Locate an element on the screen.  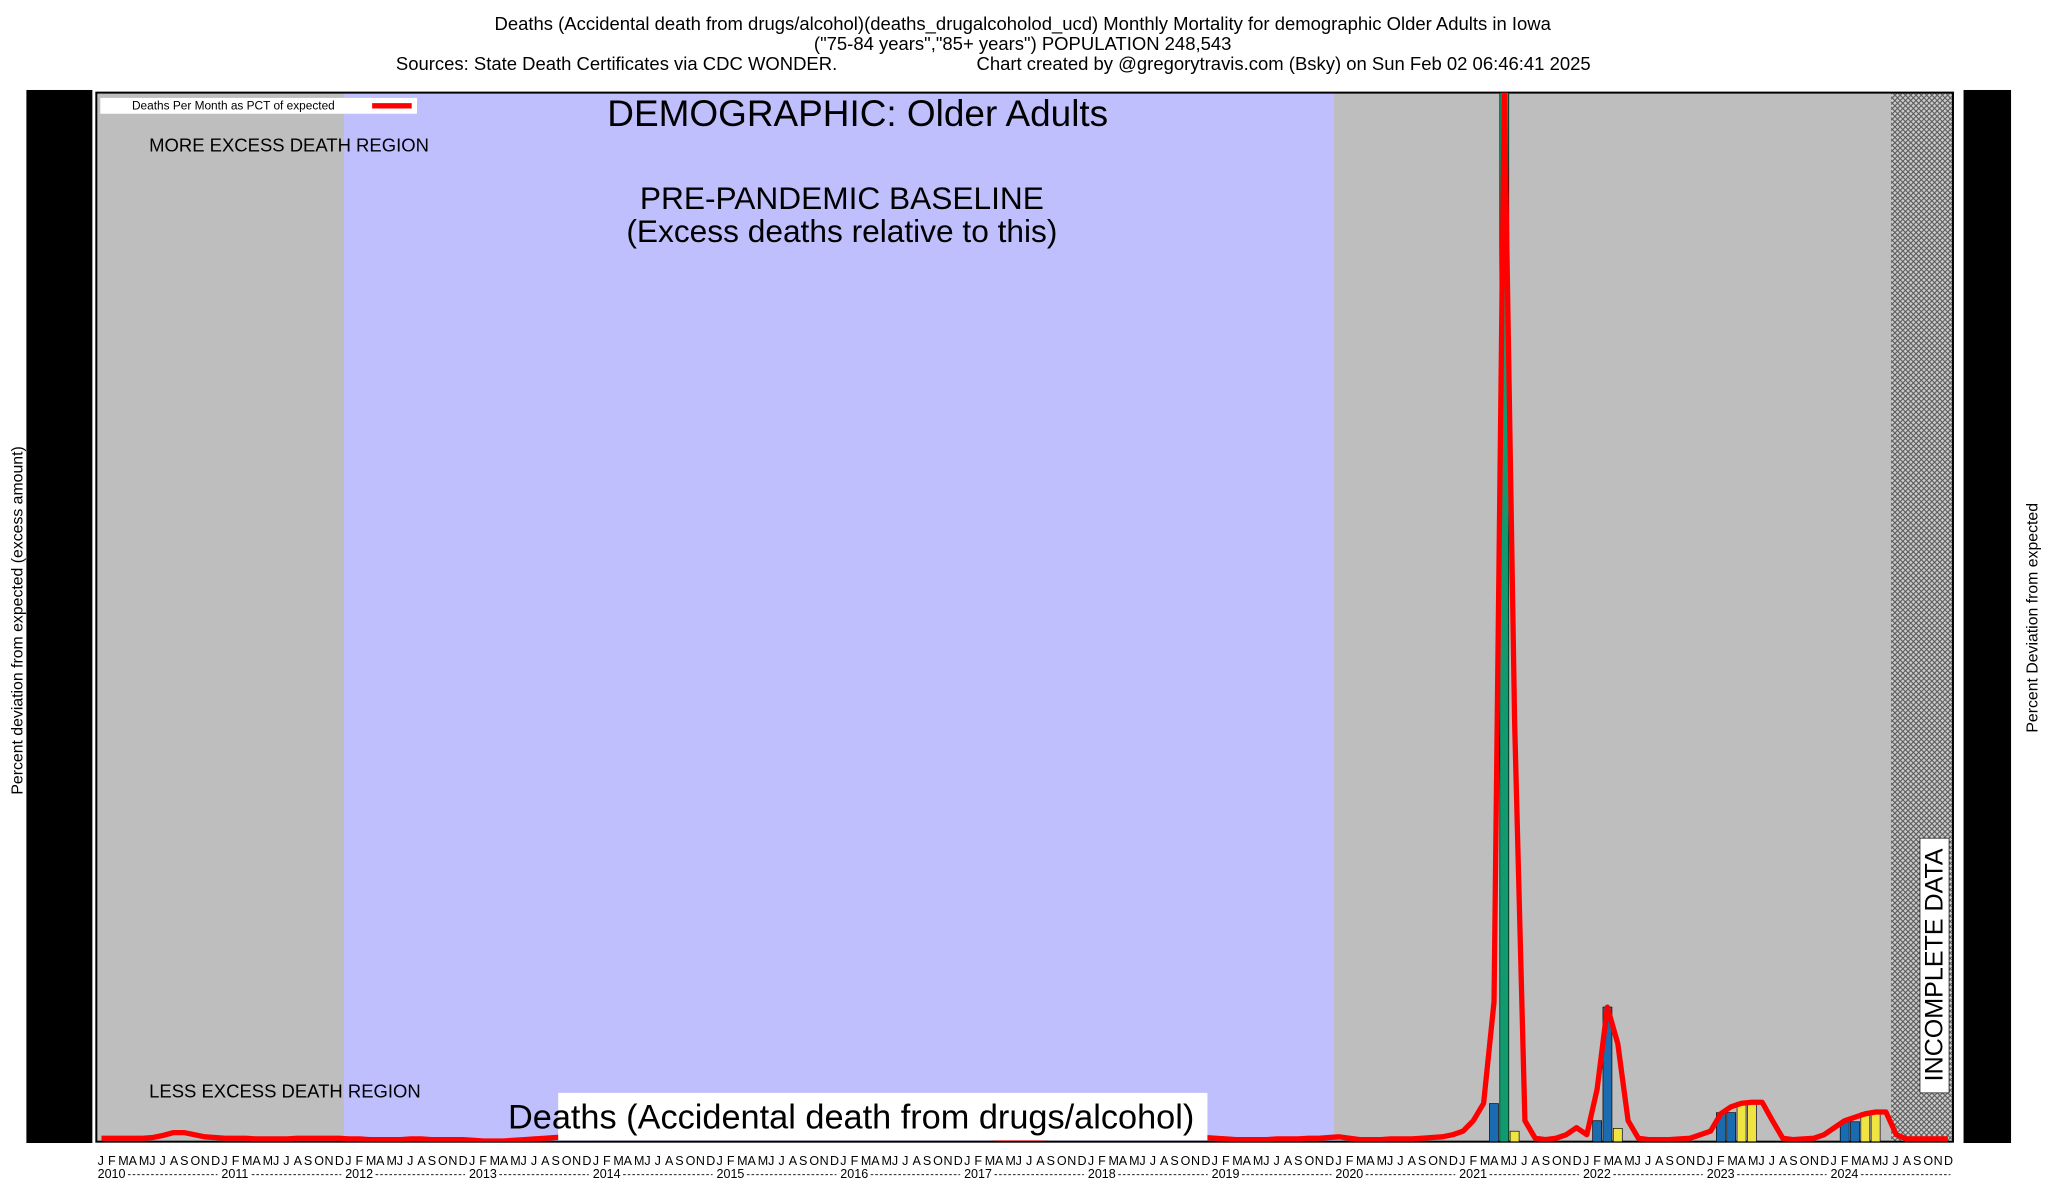
demographic-label: DEMOGRAPHIC: Older Adults is located at coordinates (857, 113).